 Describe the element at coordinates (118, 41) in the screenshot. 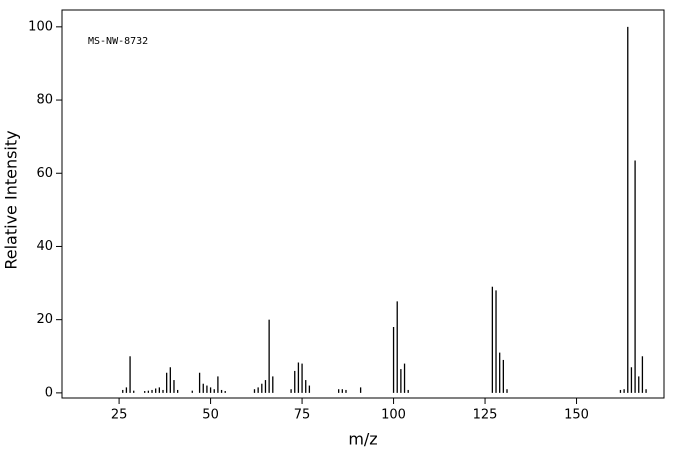

I see `annotation: MS-NW-8732` at that location.